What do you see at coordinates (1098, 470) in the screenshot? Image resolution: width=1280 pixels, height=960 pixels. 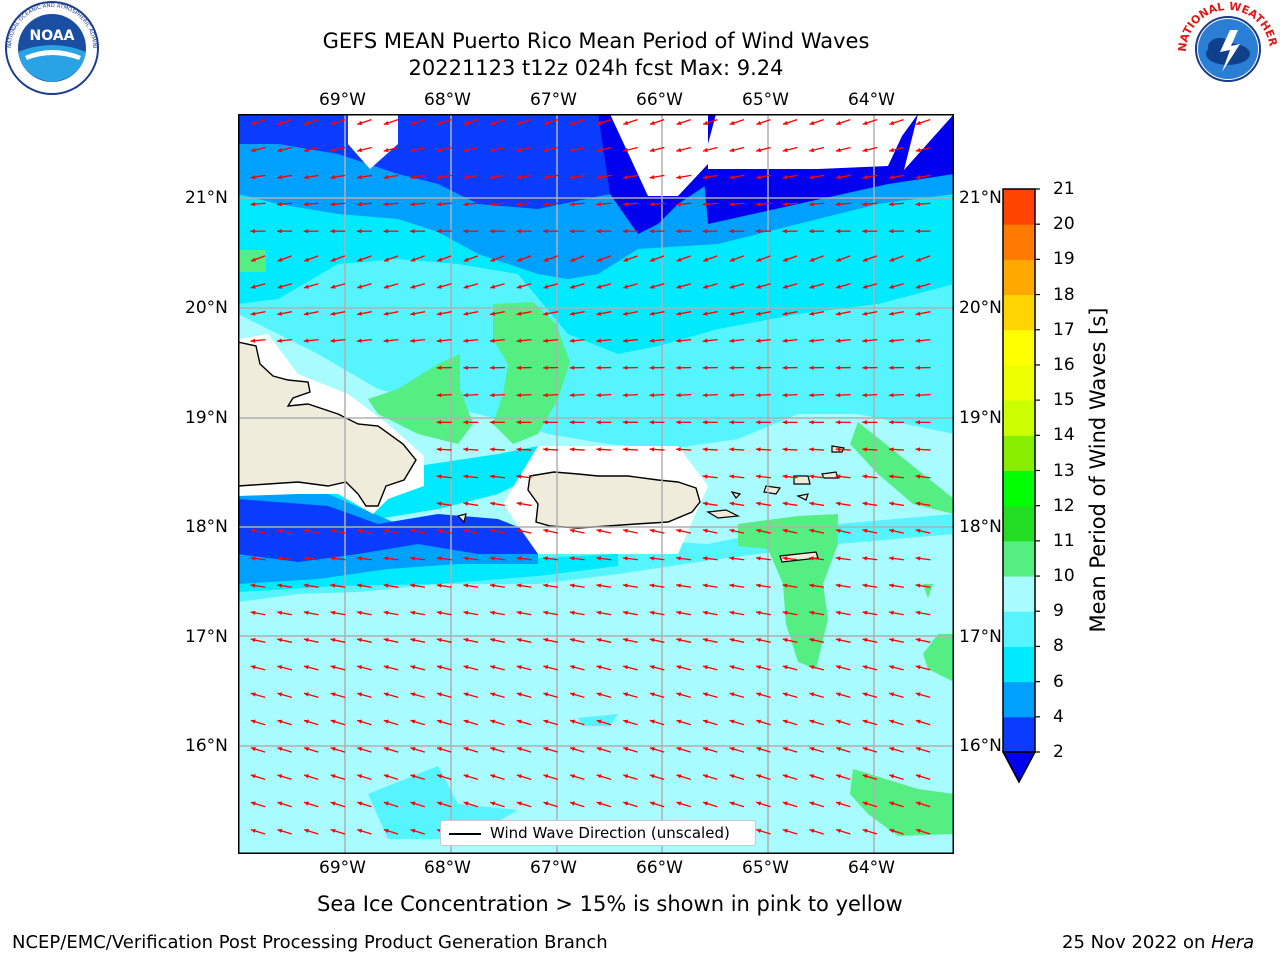 I see `colorbar-title: Mean Period of Wind Waves [s]` at bounding box center [1098, 470].